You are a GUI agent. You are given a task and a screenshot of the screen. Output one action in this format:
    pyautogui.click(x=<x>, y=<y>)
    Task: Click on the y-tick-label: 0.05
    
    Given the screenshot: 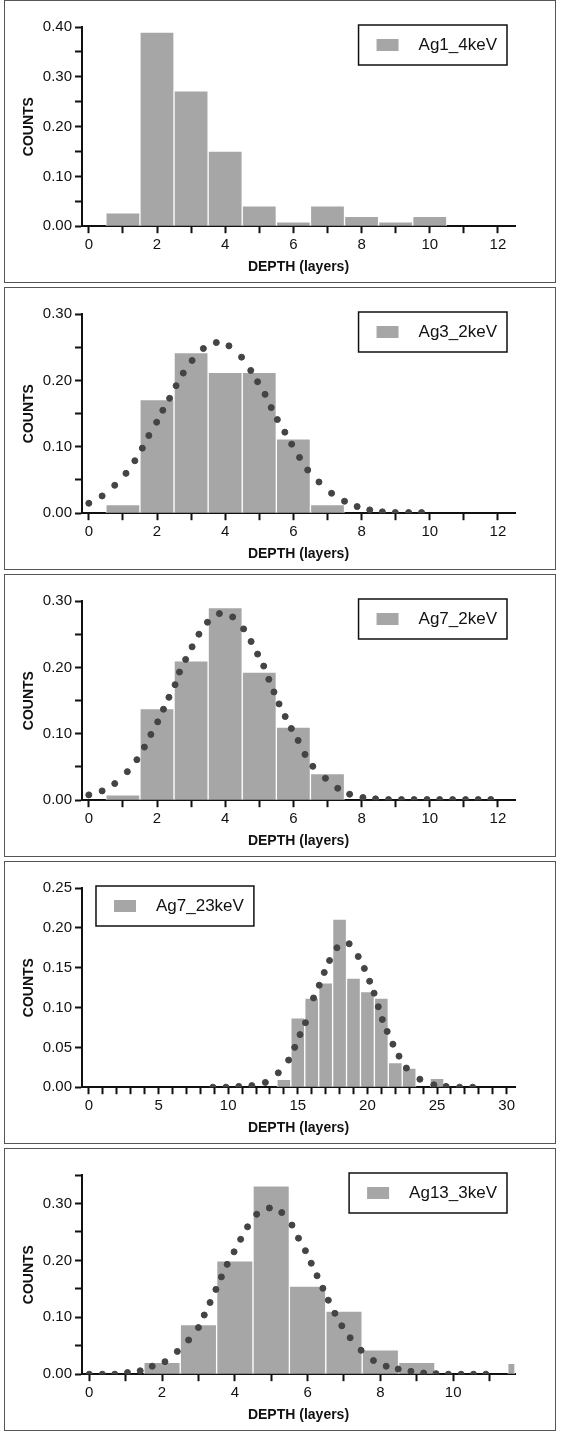 What is the action you would take?
    pyautogui.click(x=57, y=1046)
    